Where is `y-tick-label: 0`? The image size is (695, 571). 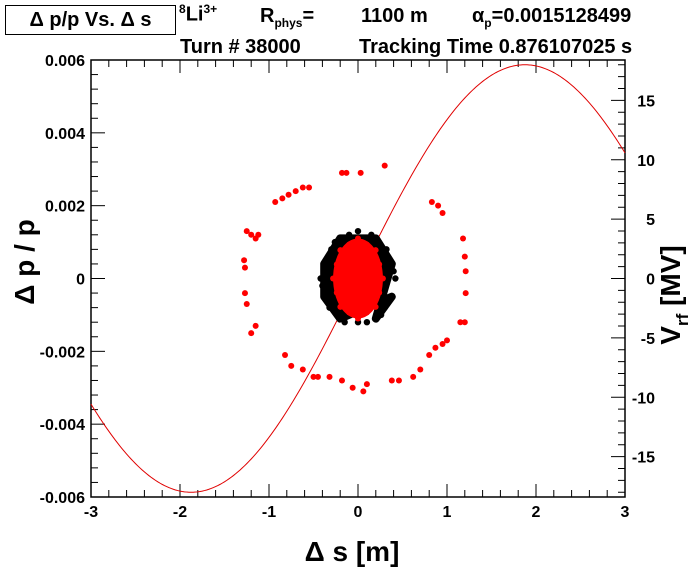 y-tick-label: 0 is located at coordinates (80, 280).